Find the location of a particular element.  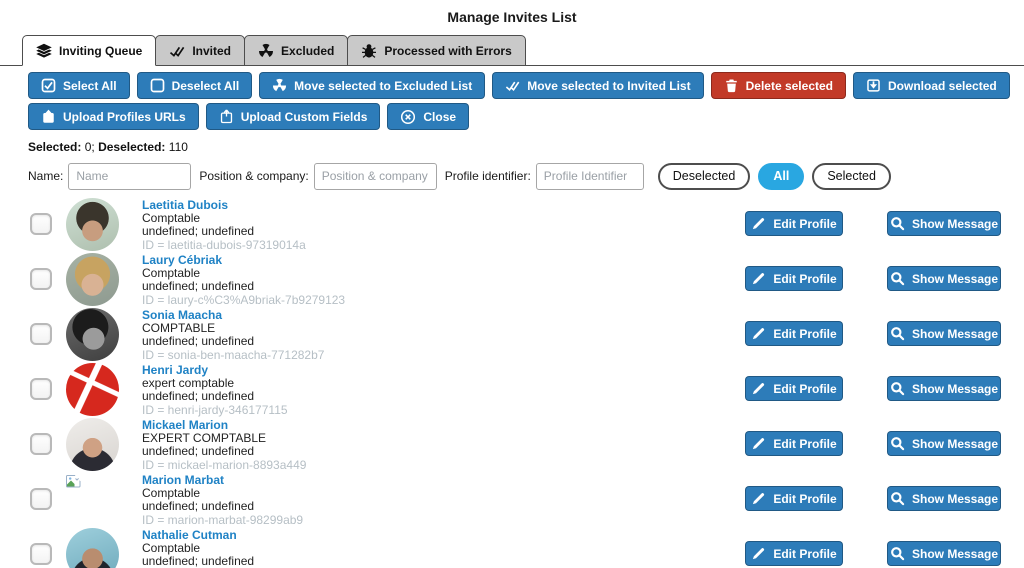

deselected-count: 110 is located at coordinates (178, 147).